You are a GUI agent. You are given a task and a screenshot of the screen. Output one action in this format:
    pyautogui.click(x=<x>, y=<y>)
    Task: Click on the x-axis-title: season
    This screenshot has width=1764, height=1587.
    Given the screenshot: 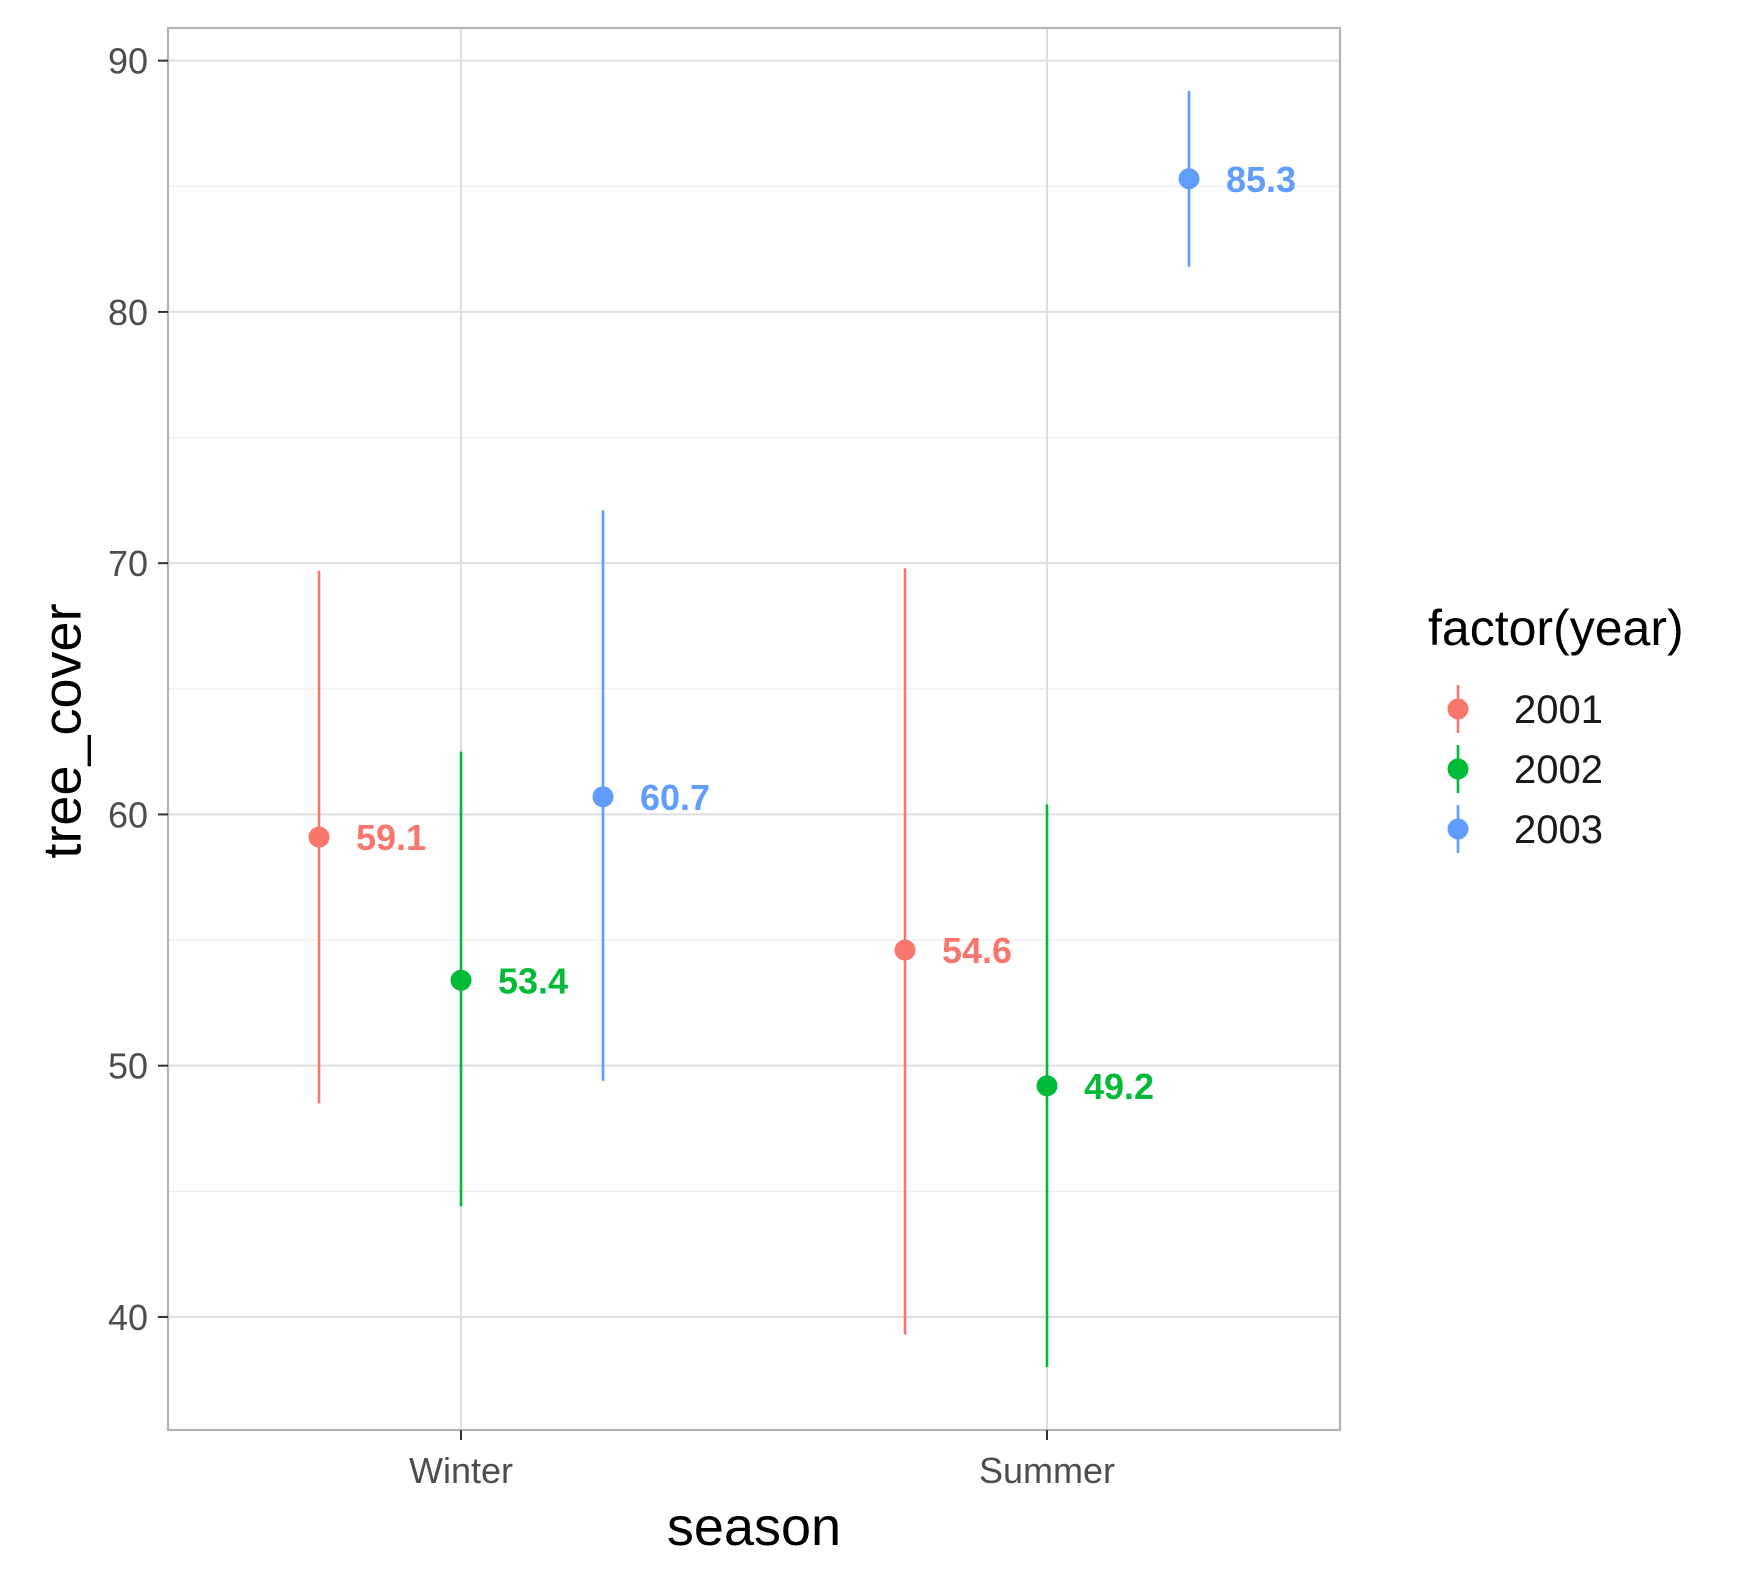 What is the action you would take?
    pyautogui.click(x=754, y=1527)
    